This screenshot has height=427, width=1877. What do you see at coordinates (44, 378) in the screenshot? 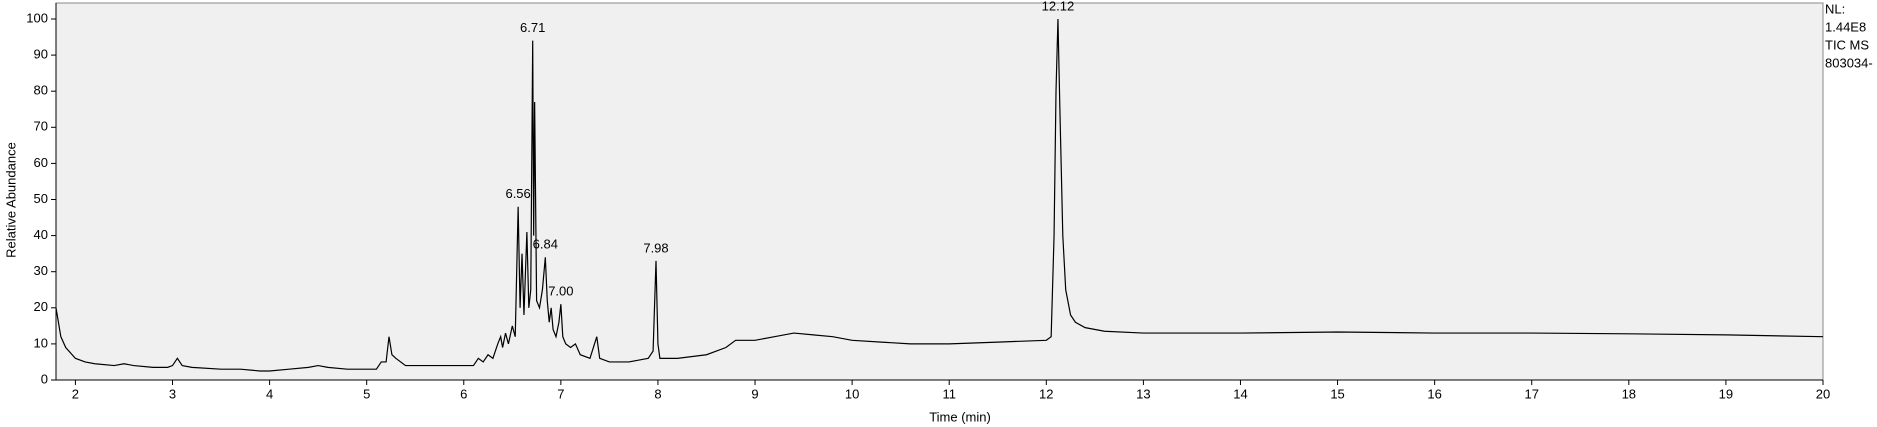
I see `y-tick-label: 0` at bounding box center [44, 378].